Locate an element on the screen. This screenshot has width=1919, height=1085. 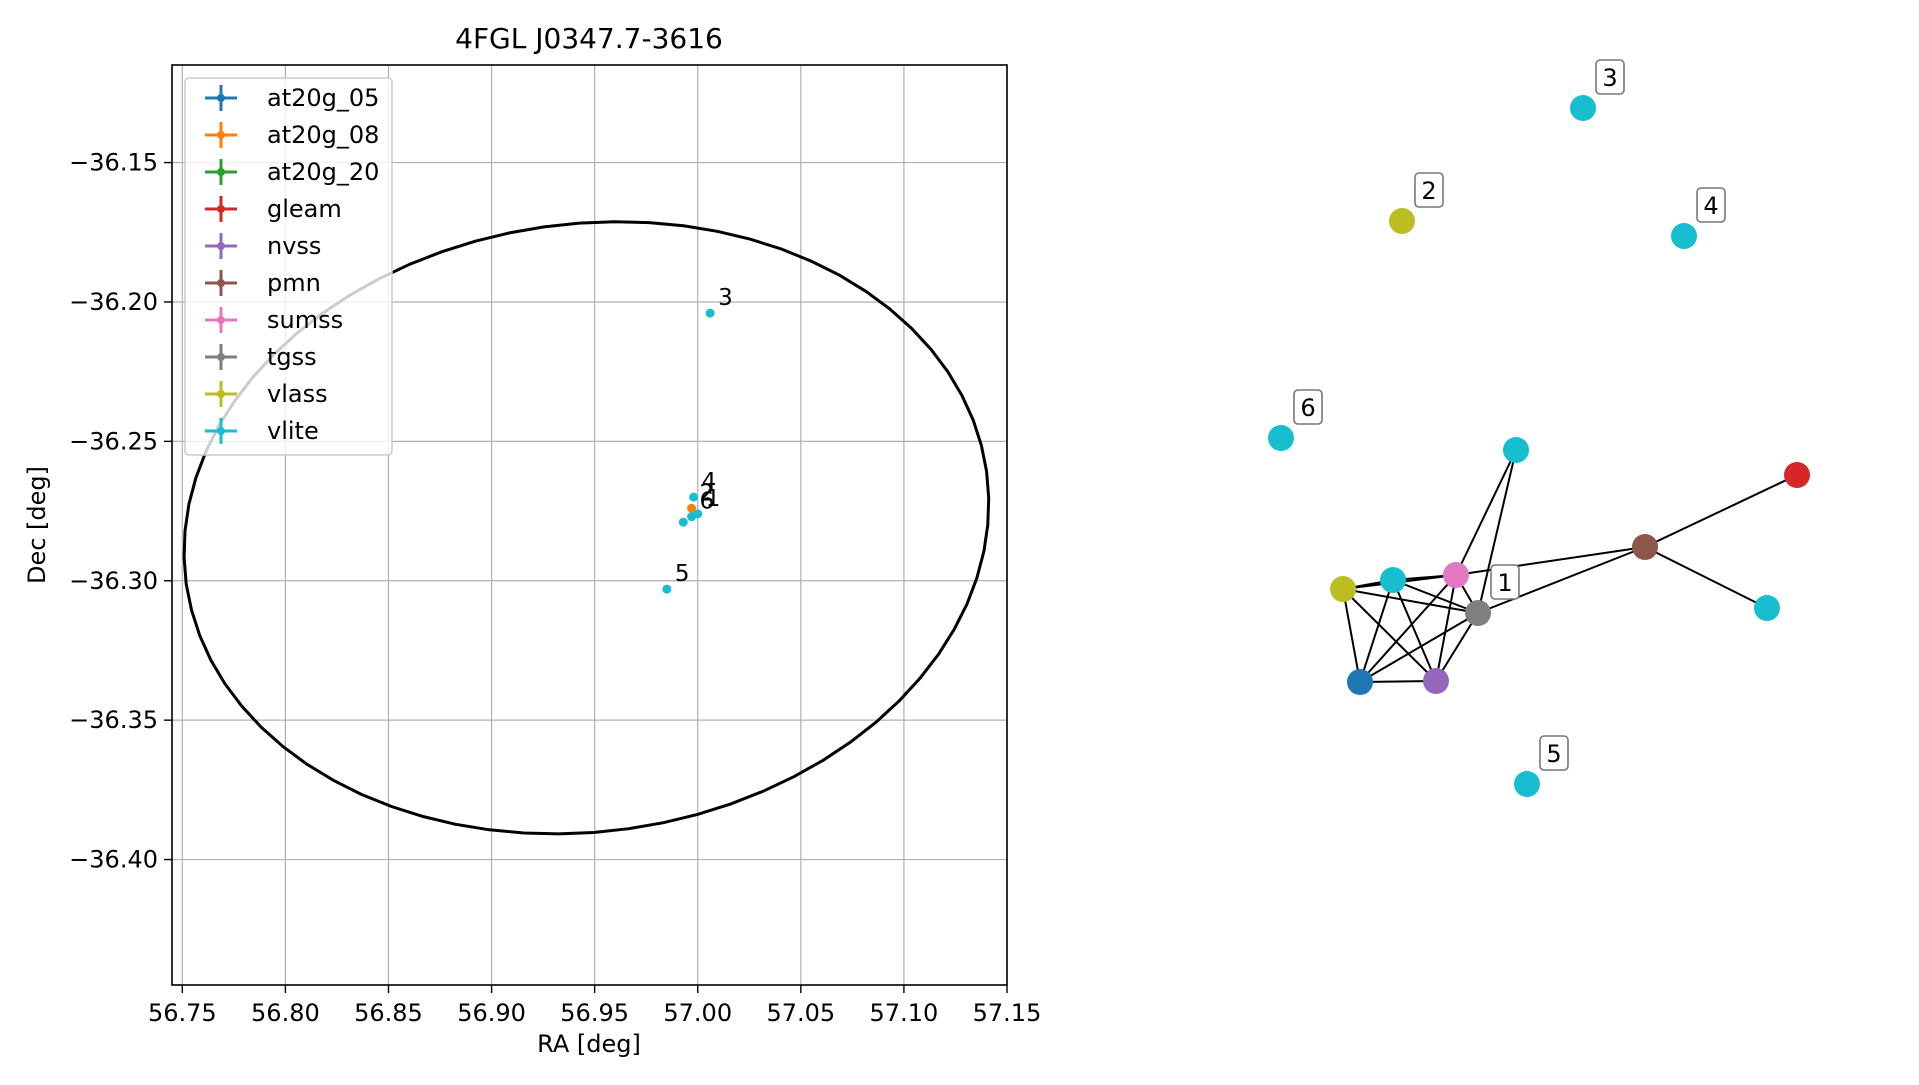
legend-entry-at20g_05: at20g_05 is located at coordinates (292, 98).